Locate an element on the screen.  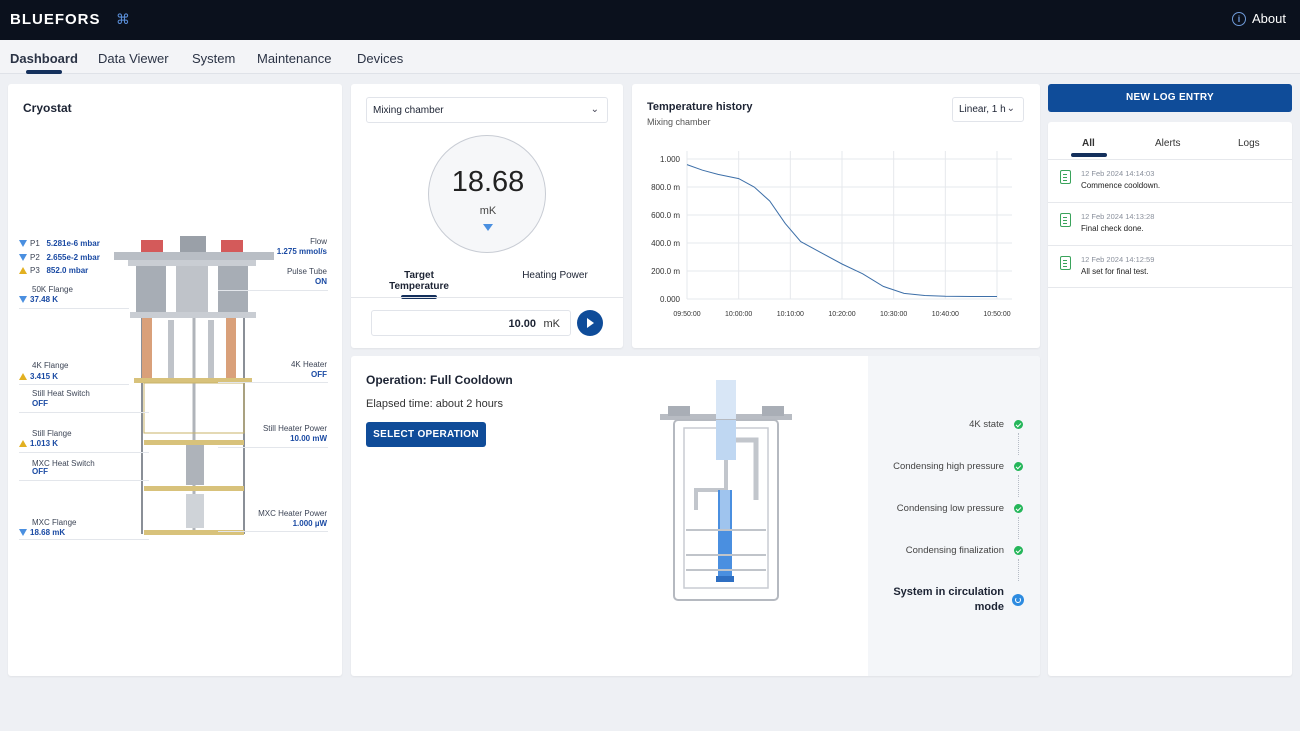
log-message: Commence cooldown. is located at coordinates (1121, 185).